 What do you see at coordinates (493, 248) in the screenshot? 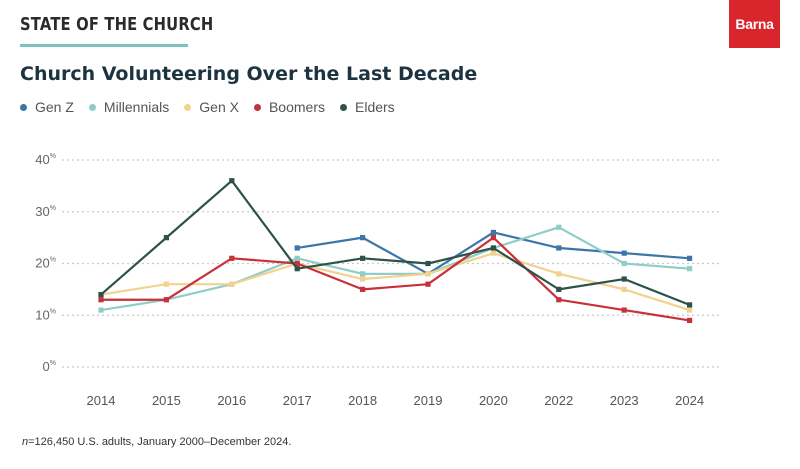
I see `point-elders-2020` at bounding box center [493, 248].